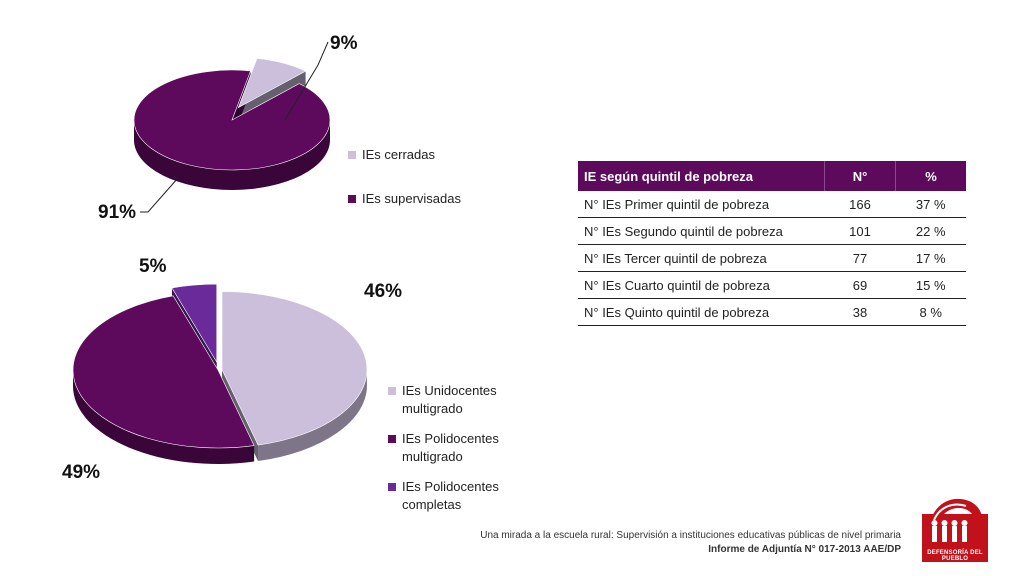 The image size is (1024, 576). I want to click on legend-ie-status: IEs cerradas IEs supervisadas, so click(404, 183).